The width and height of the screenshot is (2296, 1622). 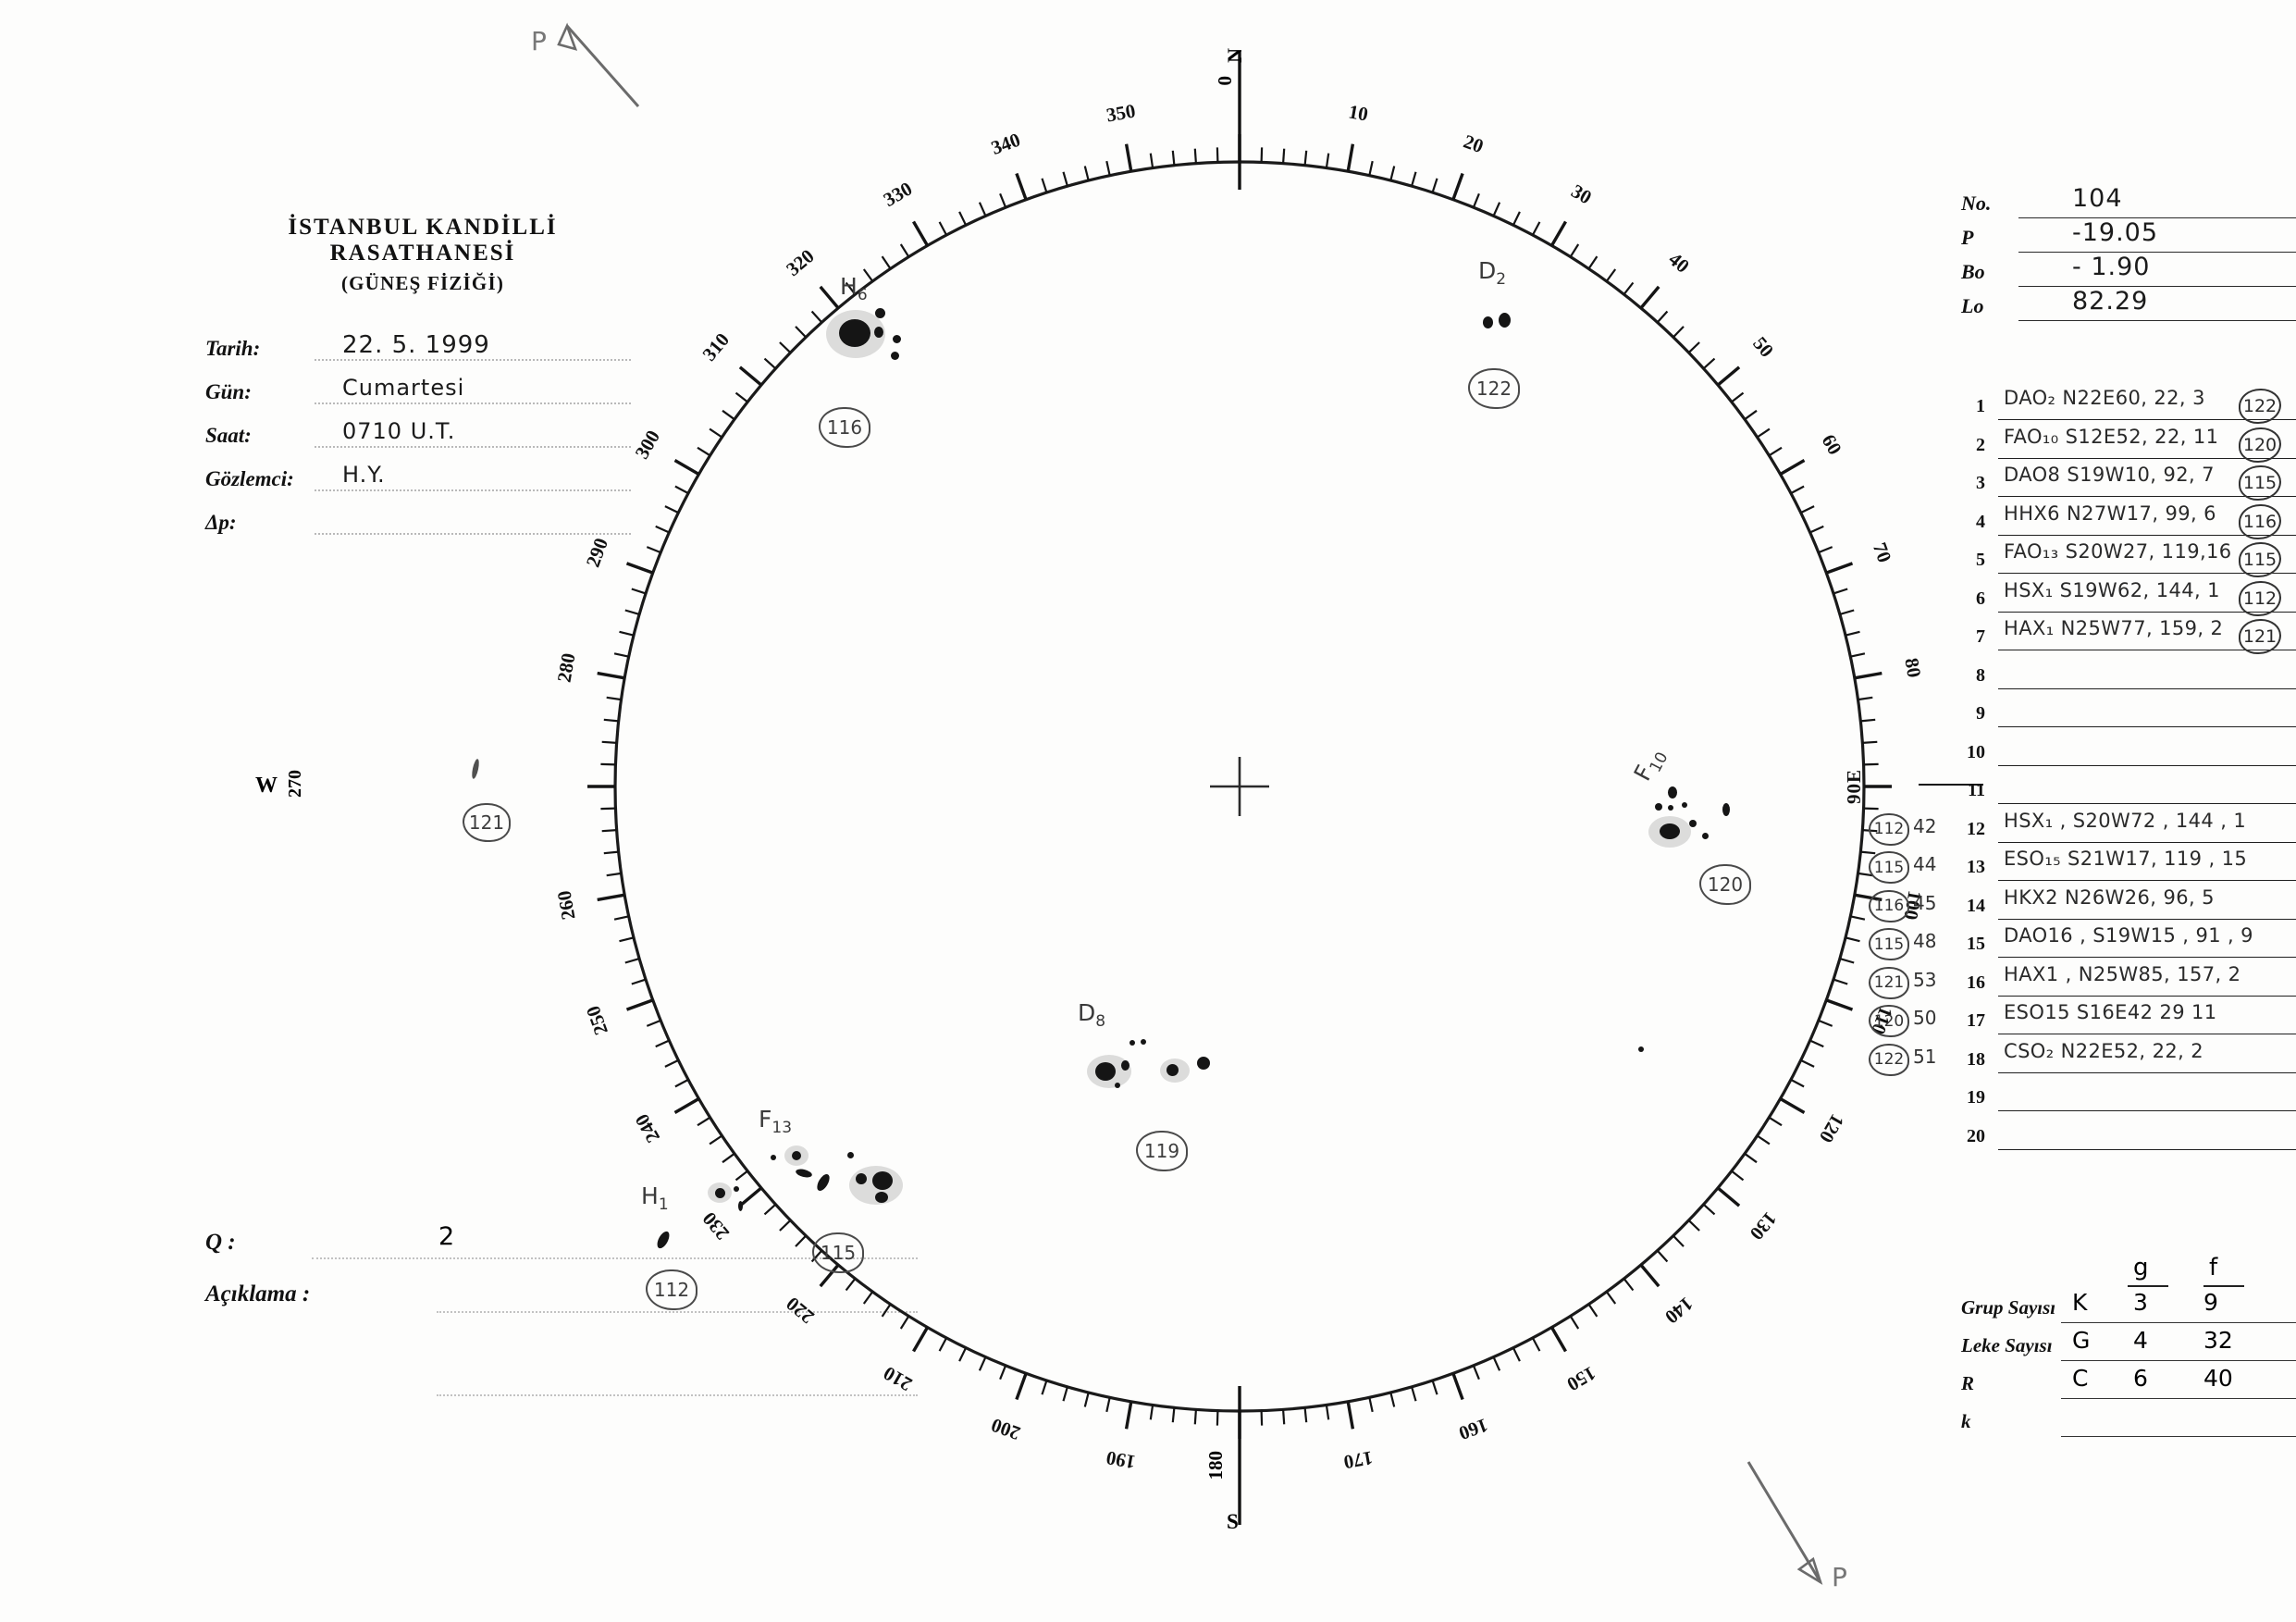 I want to click on group-row-2: 2 FAO₁₀ S12E52, 22, 11 120, so click(x=2128, y=446).